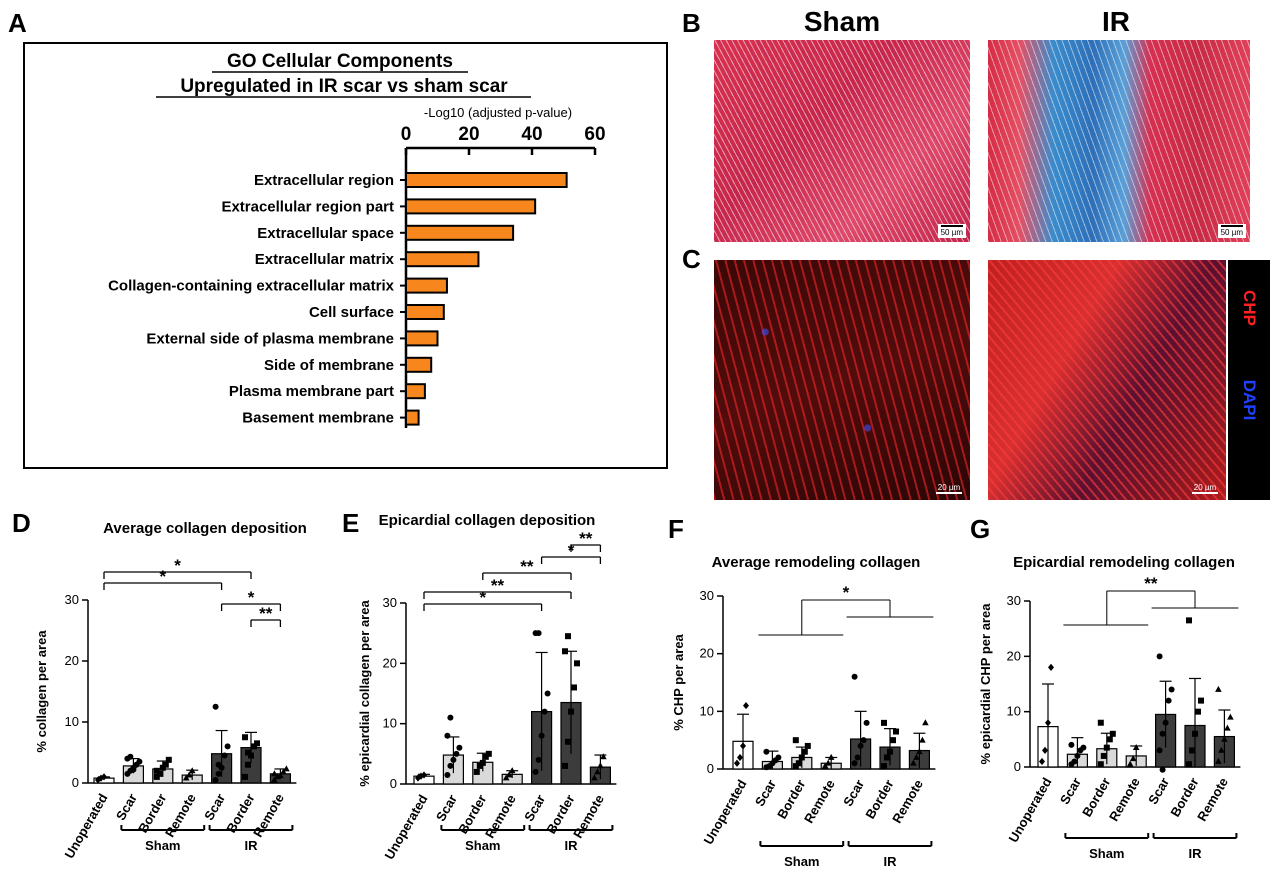 Image resolution: width=1279 pixels, height=872 pixels. What do you see at coordinates (724, 812) in the screenshot?
I see `x-category-label: Unoperated` at bounding box center [724, 812].